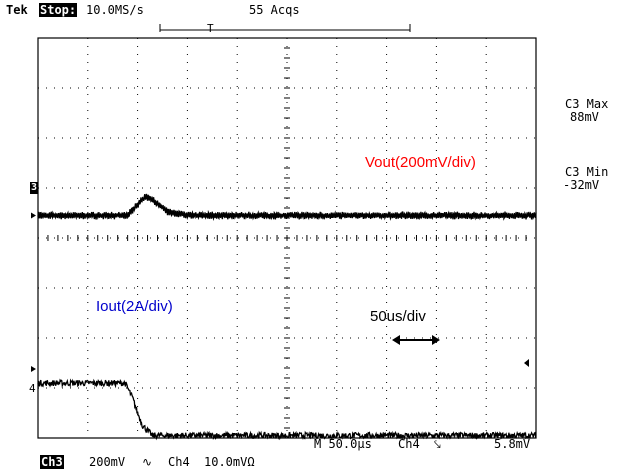 The image size is (630, 470). I want to click on ch4-ground-arrow, so click(33, 369).